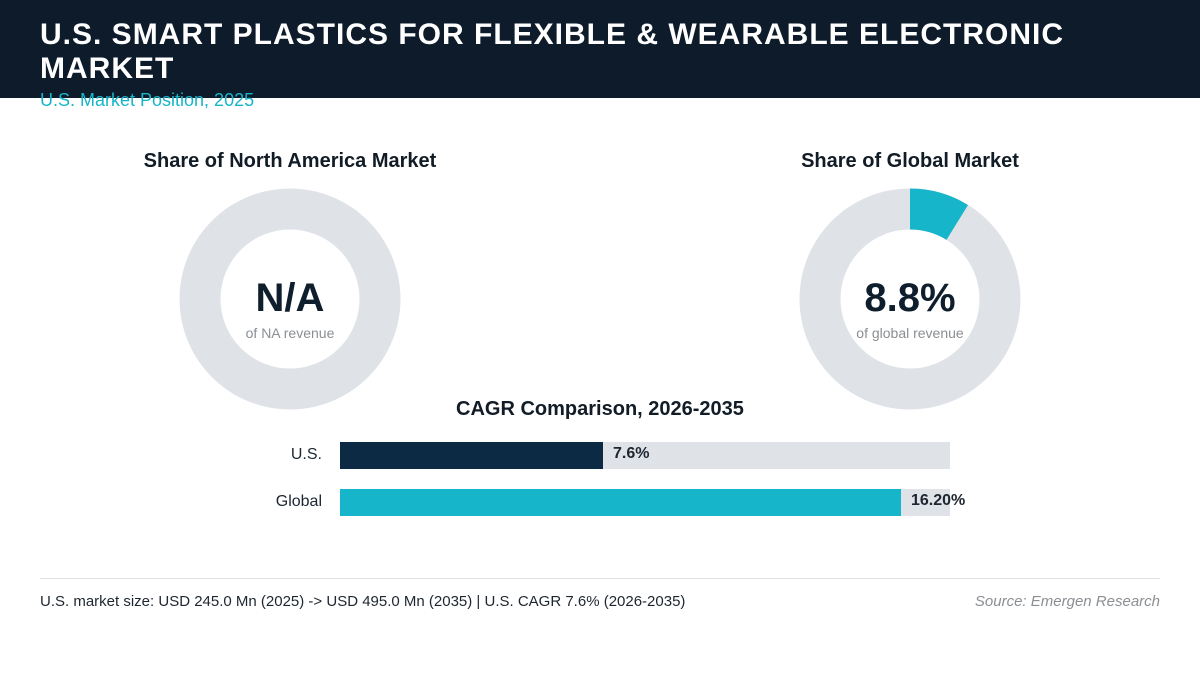 The width and height of the screenshot is (1200, 675). Describe the element at coordinates (631, 453) in the screenshot. I see `bar-value-us: 7.6%` at that location.